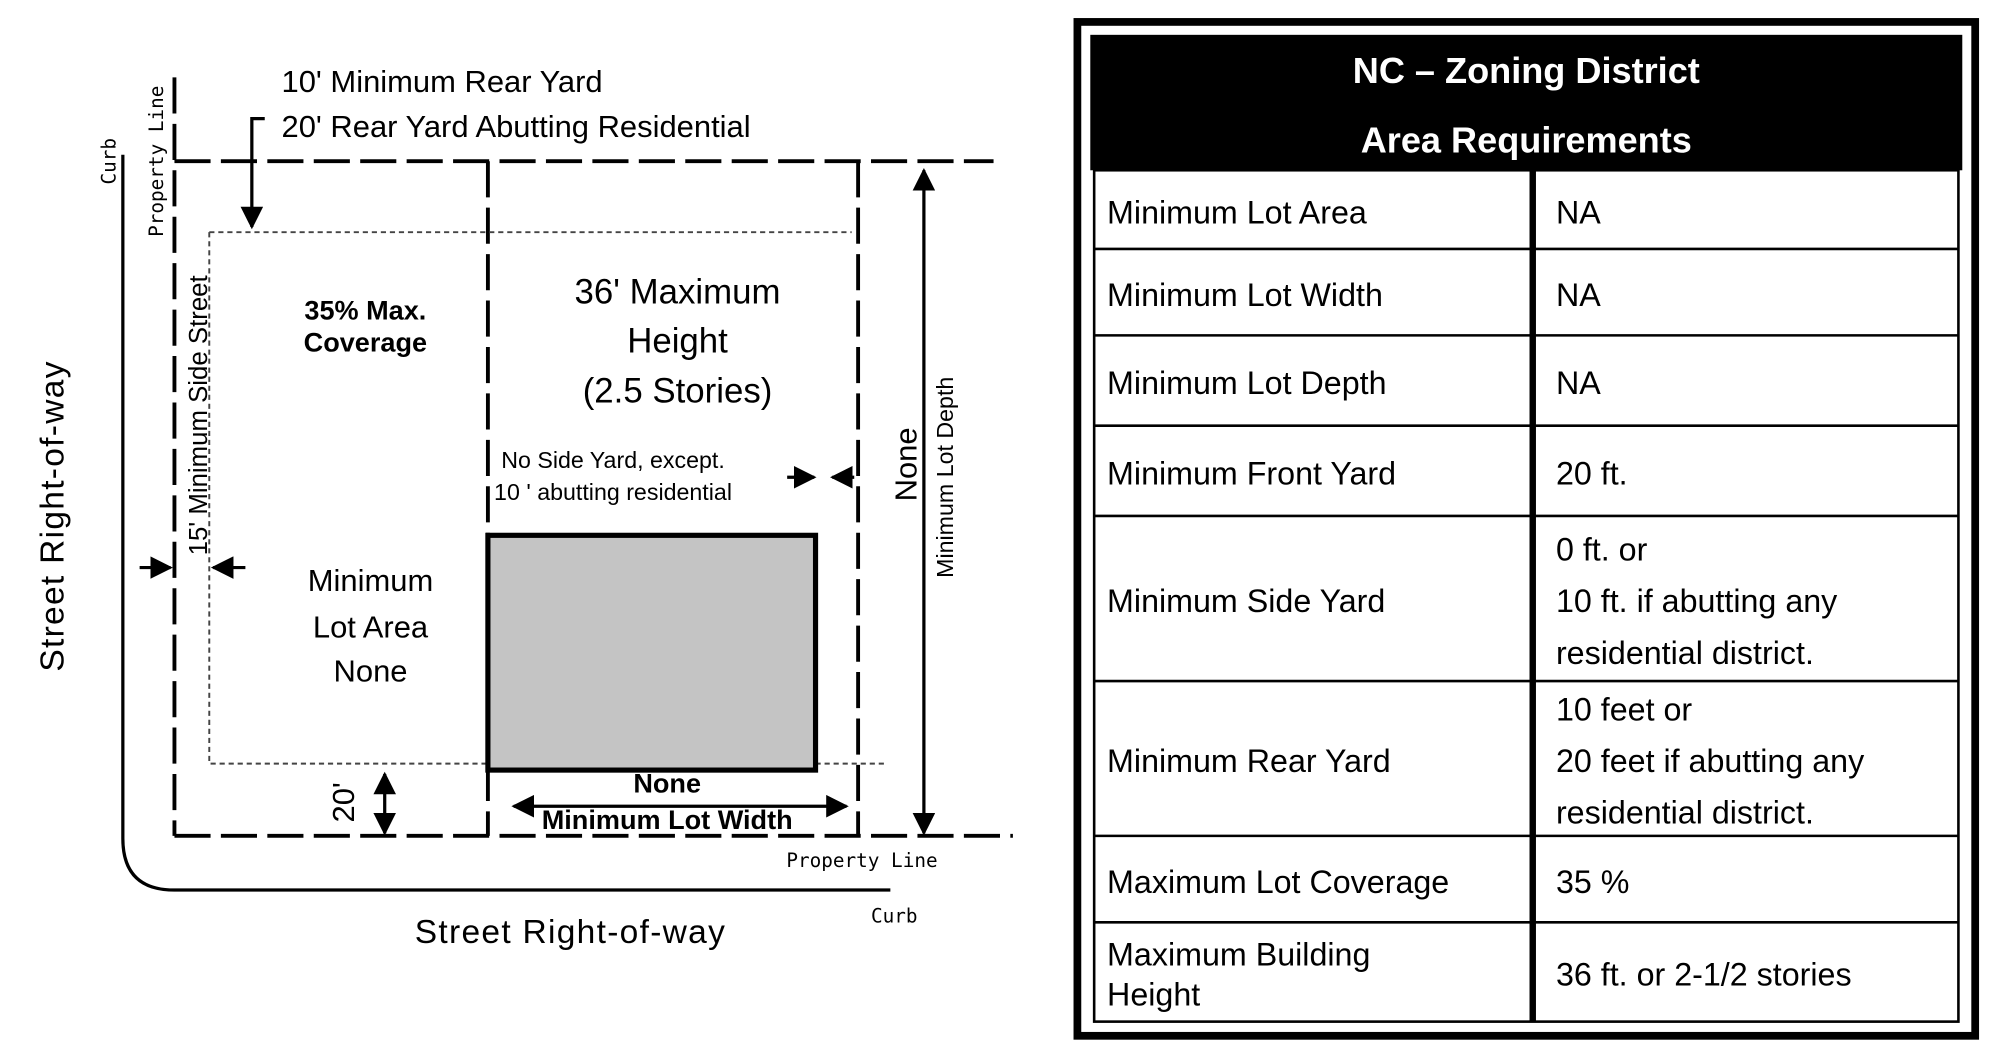  I want to click on label: 15' Minimum Side Street, so click(199, 415).